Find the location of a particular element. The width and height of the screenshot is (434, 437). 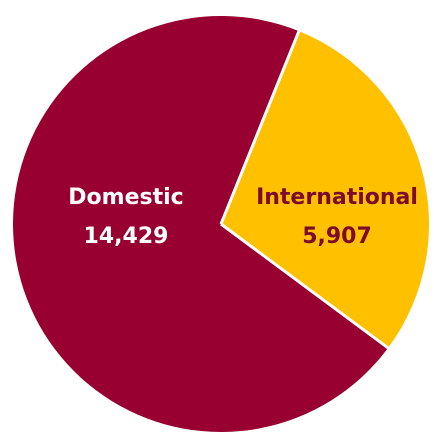

slice-label-international: International is located at coordinates (337, 197).